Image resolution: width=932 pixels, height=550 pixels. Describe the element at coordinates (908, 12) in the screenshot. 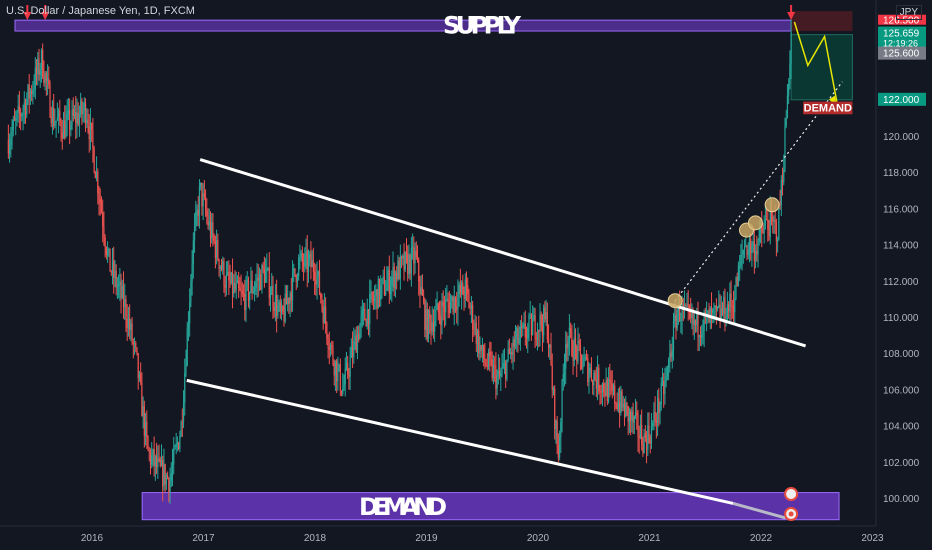

I see `currency-tag: JPY` at that location.